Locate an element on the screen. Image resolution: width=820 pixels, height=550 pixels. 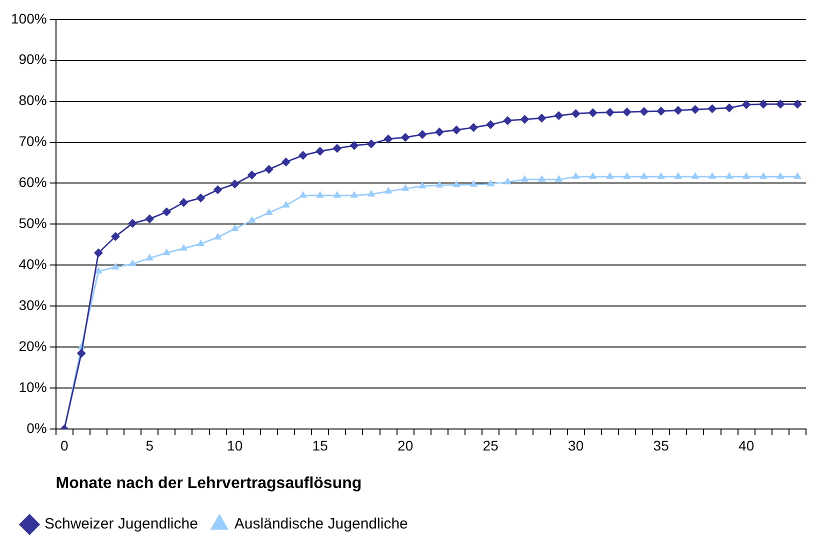
x-axis-title: Monate nach der Lehrvertragsauflösung is located at coordinates (209, 483).